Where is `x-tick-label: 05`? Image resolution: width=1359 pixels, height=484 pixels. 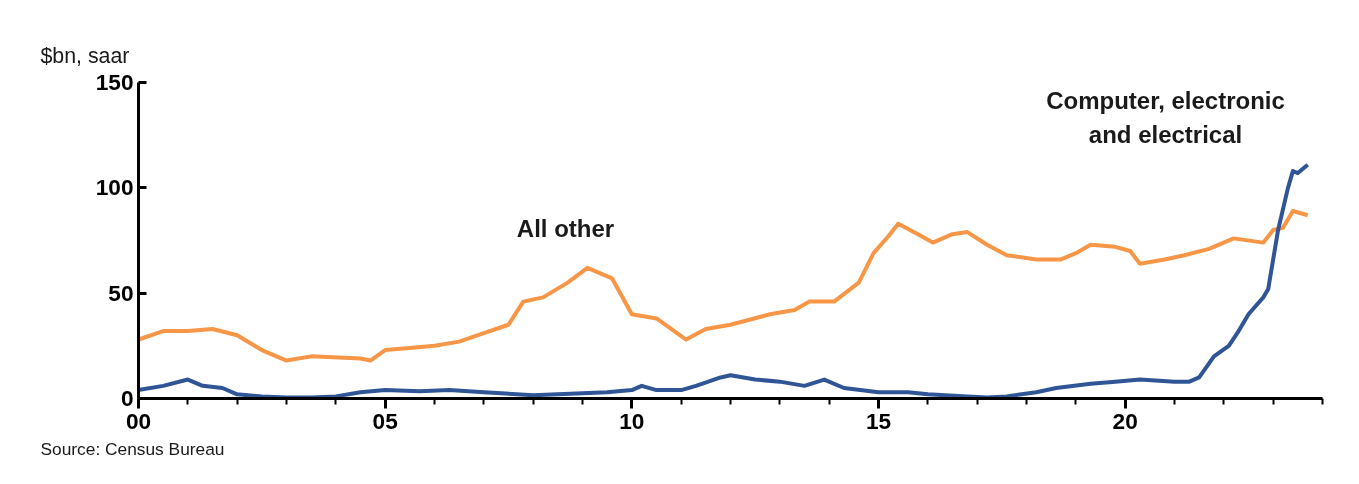
x-tick-label: 05 is located at coordinates (385, 420).